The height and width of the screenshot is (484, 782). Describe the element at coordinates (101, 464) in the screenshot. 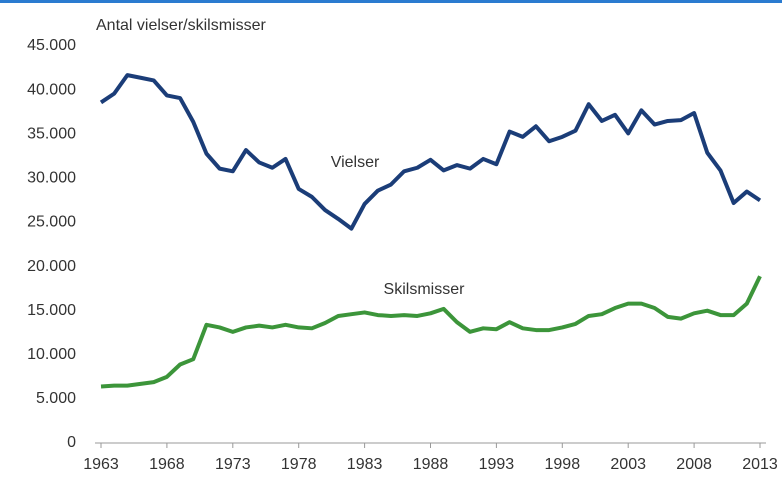

I see `x-tick-label: 1963` at that location.